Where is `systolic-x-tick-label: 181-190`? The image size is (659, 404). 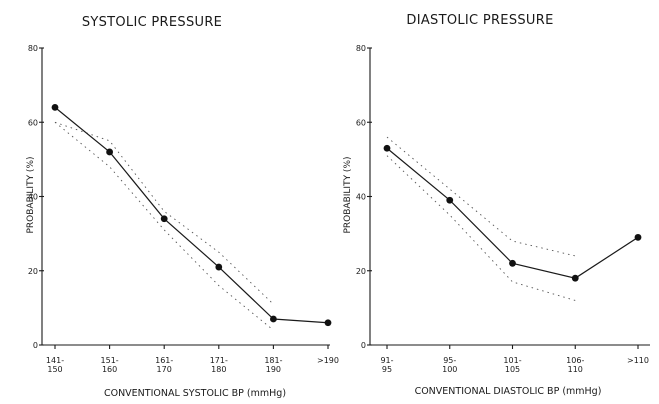
systolic-x-tick-label: 181-190 is located at coordinates (273, 365).